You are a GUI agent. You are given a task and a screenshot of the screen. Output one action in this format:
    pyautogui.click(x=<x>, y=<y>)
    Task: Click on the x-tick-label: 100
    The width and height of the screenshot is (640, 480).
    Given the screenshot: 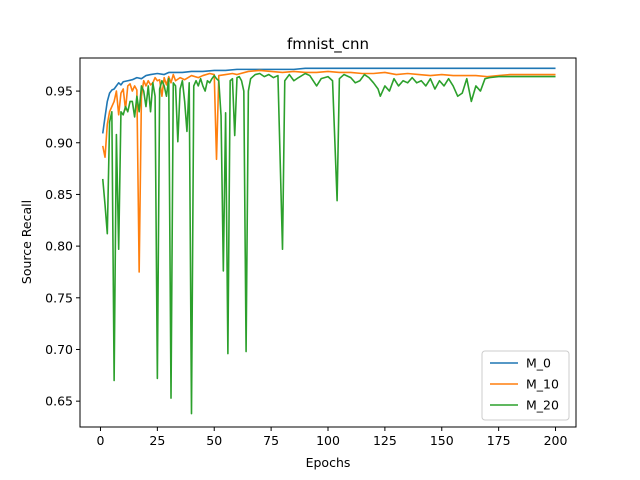 What is the action you would take?
    pyautogui.click(x=328, y=440)
    